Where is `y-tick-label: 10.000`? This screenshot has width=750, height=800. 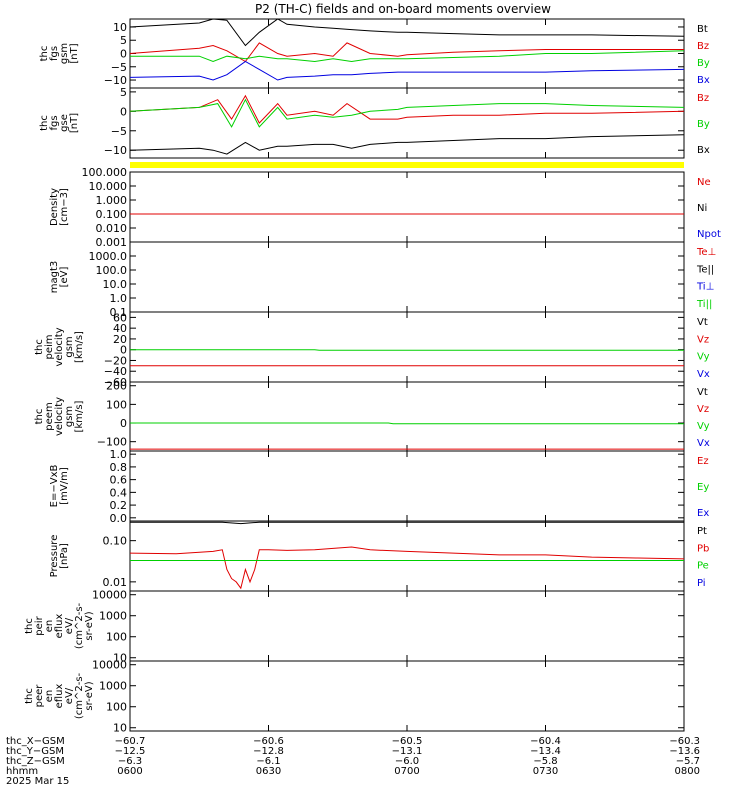
y-tick-label: 10.000 is located at coordinates (108, 186).